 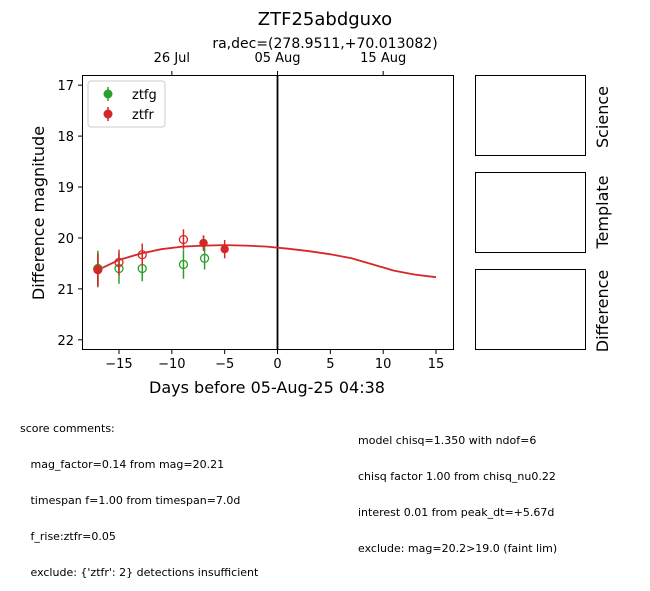 I want to click on x-tick-label: 10, so click(x=383, y=364).